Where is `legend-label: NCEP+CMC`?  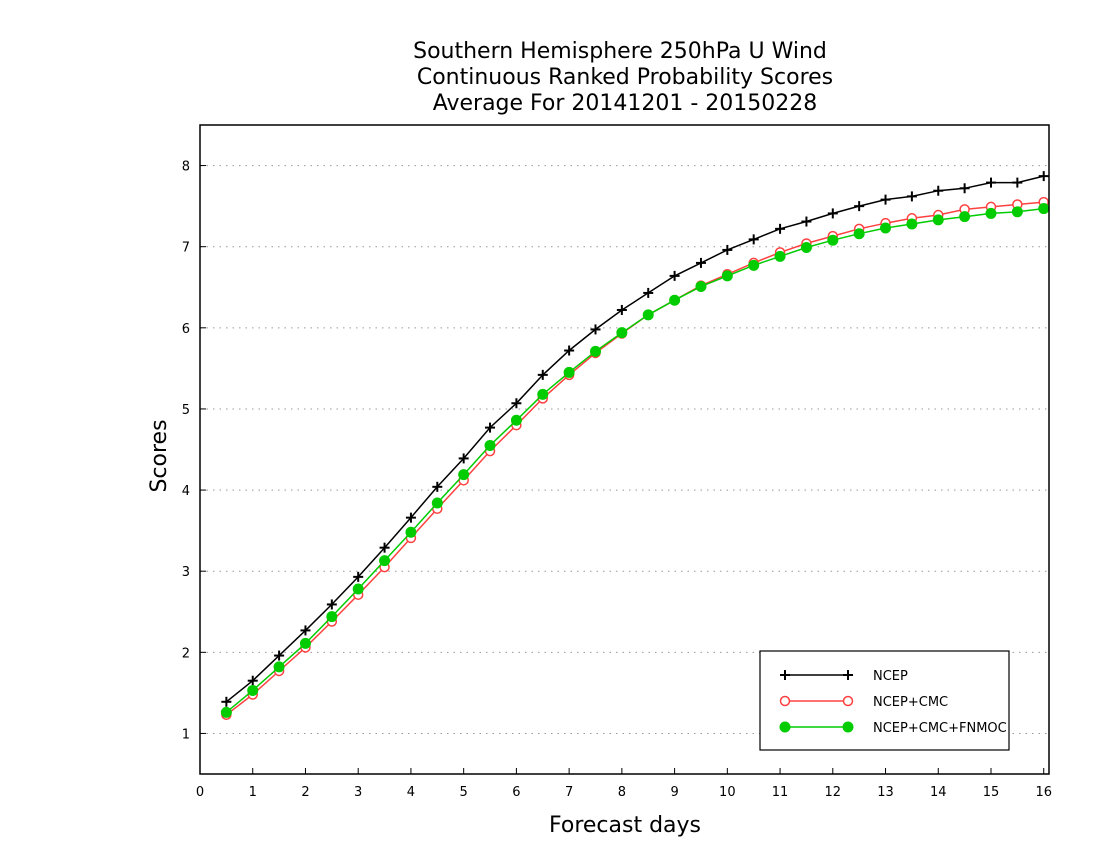
legend-label: NCEP+CMC is located at coordinates (910, 702).